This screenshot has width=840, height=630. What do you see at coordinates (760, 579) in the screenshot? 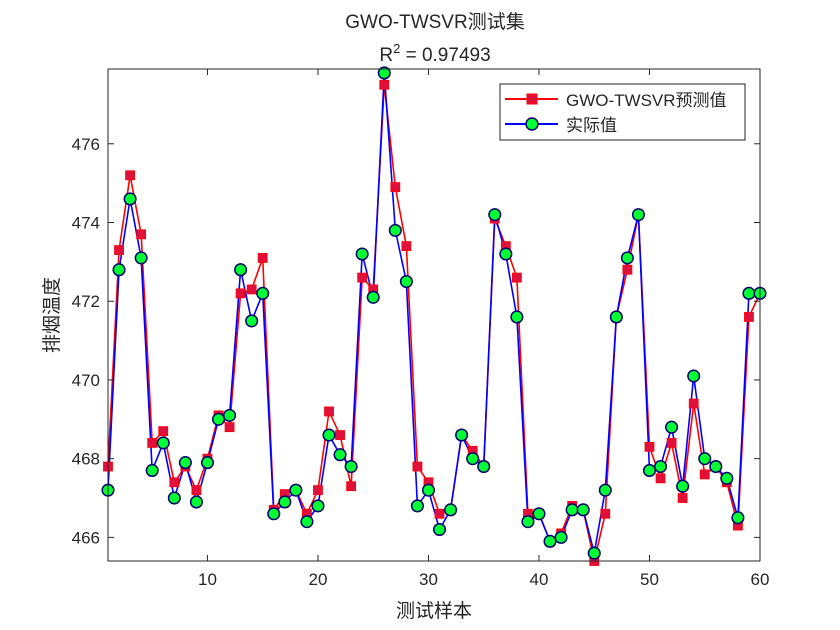
I see `x-tick-label: 60` at bounding box center [760, 579].